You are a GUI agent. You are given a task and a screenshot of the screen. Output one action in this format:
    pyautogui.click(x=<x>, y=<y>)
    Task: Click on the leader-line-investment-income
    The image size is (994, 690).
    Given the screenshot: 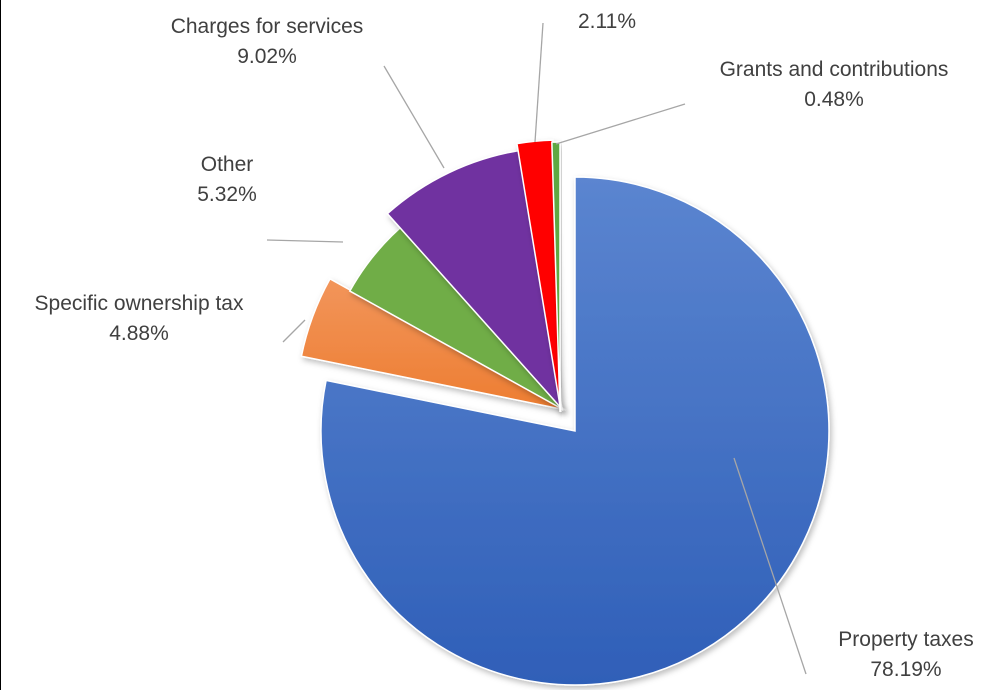 What is the action you would take?
    pyautogui.click(x=539, y=82)
    